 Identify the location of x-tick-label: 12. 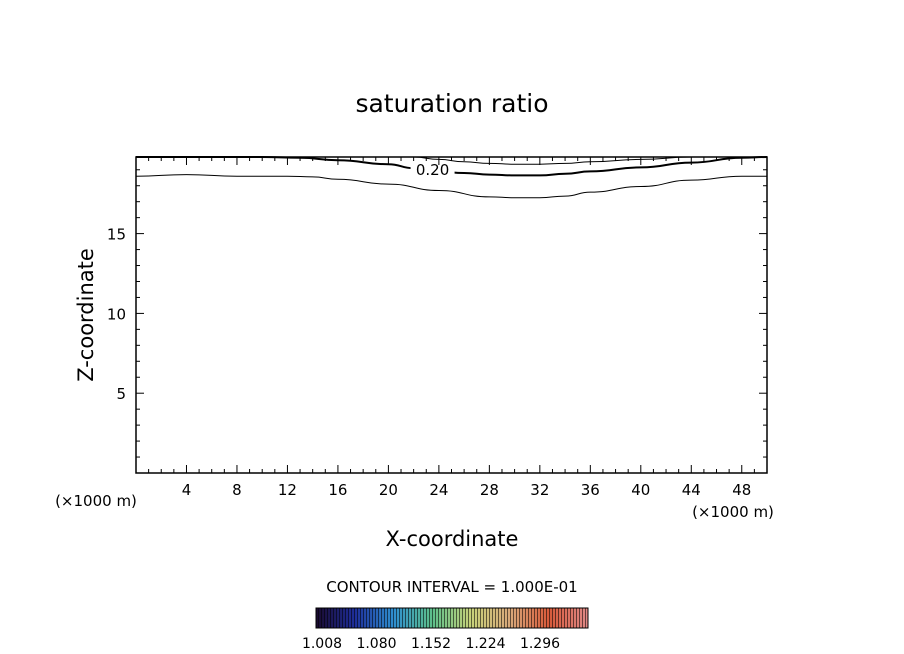
(287, 490).